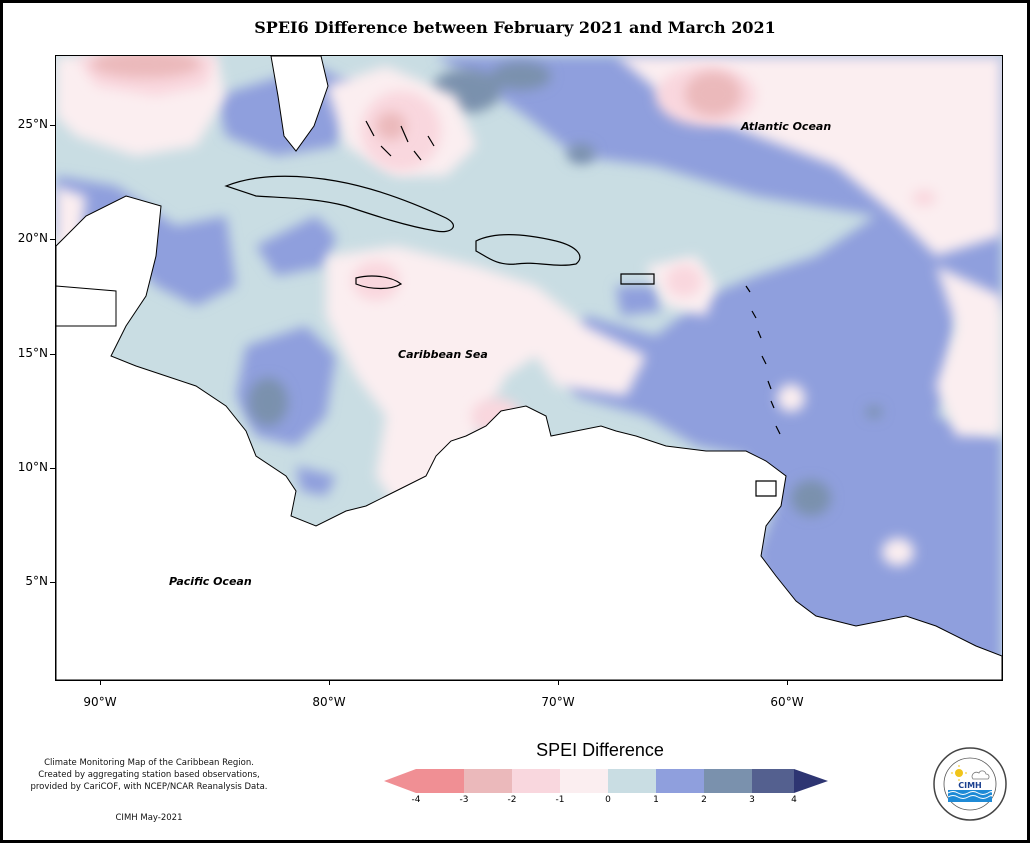  Describe the element at coordinates (794, 800) in the screenshot. I see `legend-tick-label: 4` at that location.